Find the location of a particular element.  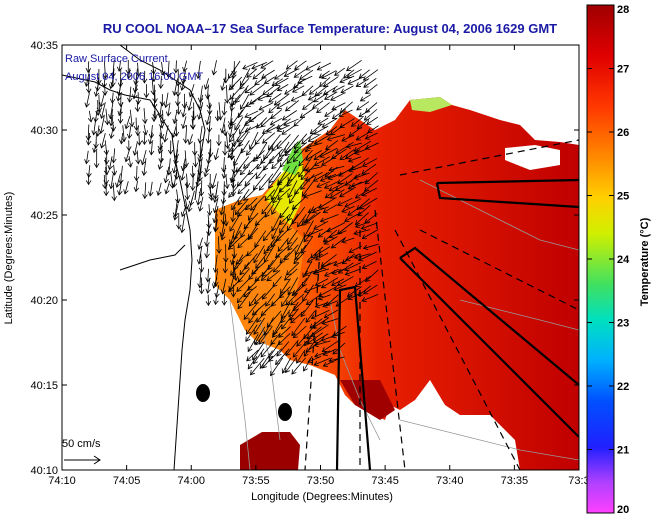

x-axis-label: Longitude (Degrees:Minutes) is located at coordinates (322, 497).